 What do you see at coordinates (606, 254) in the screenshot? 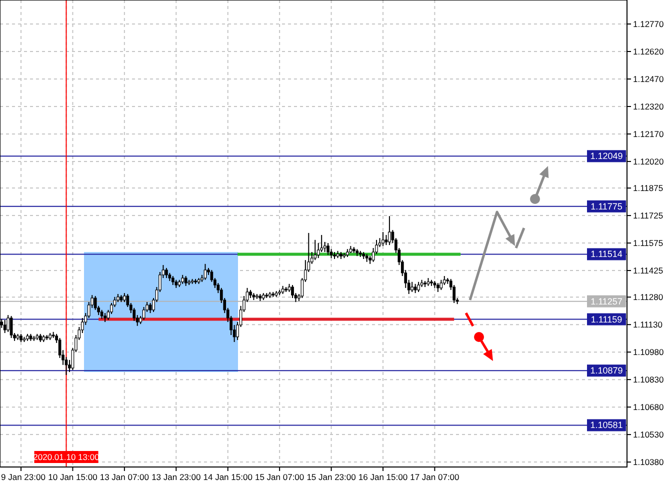
I see `ref-line-label: 1.11514` at bounding box center [606, 254].